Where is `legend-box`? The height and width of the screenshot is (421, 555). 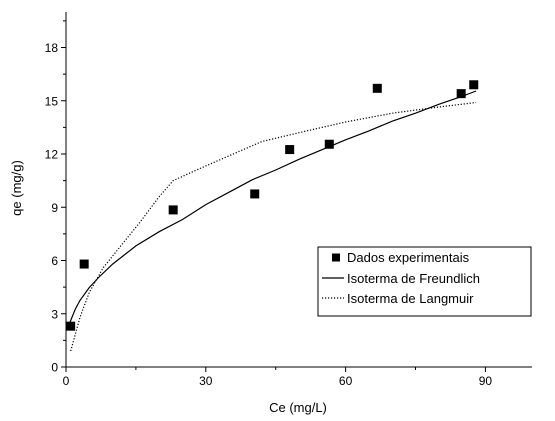
legend-box is located at coordinates (424, 281).